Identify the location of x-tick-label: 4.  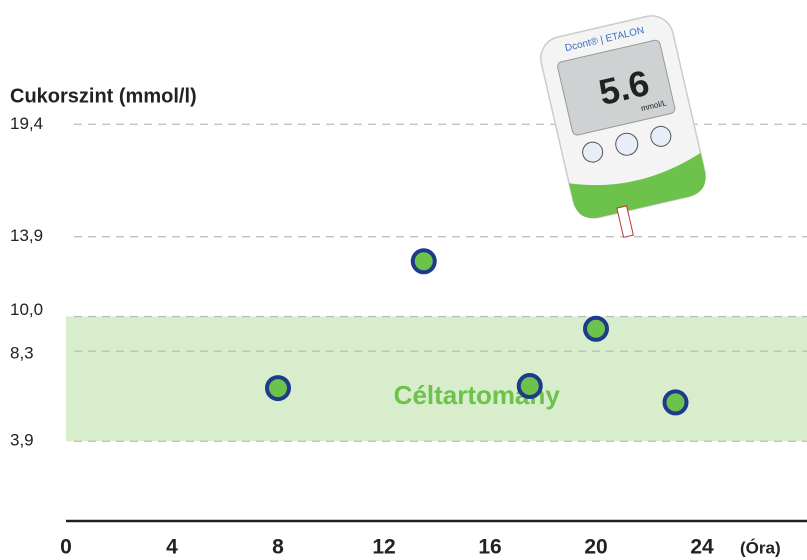
(172, 547).